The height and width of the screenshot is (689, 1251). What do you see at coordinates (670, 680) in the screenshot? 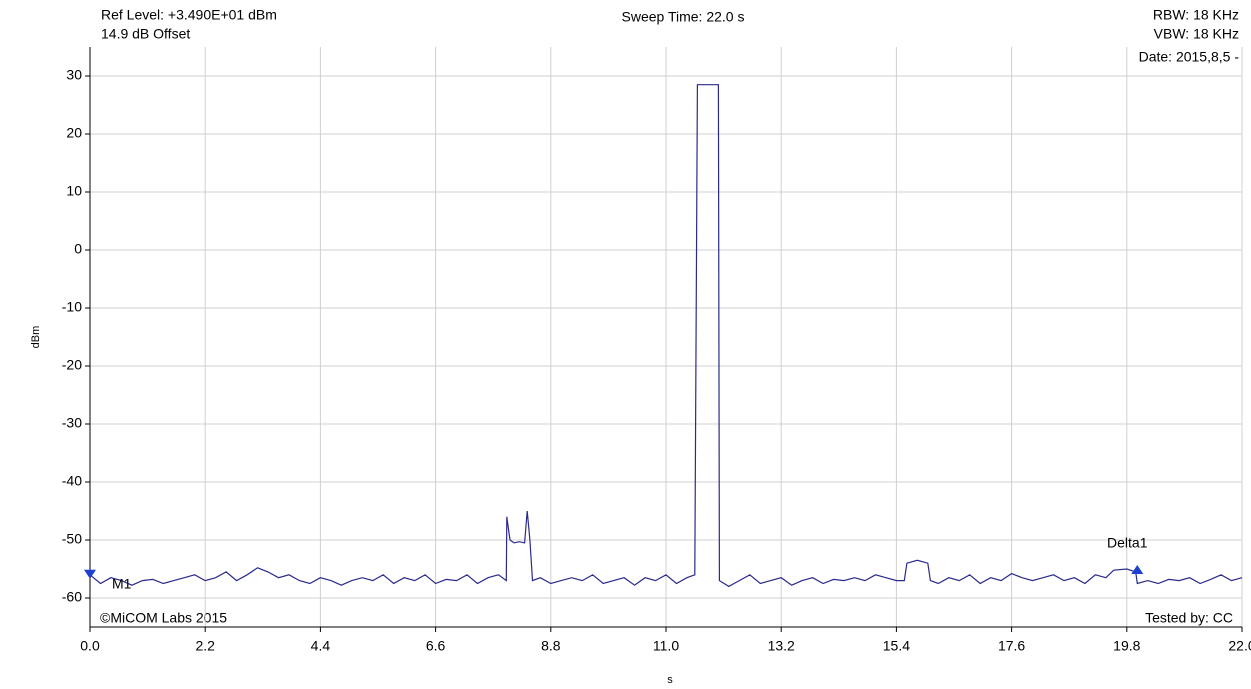
I see `x-axis-label: s` at bounding box center [670, 680].